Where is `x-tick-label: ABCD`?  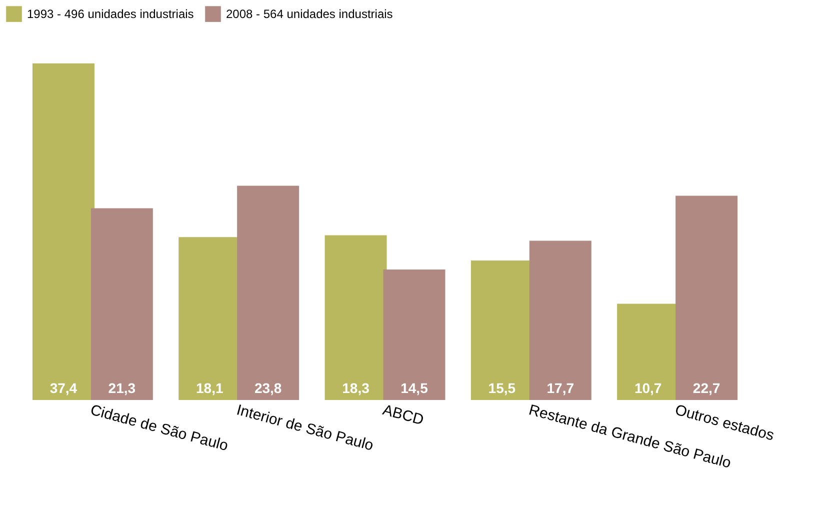 x-tick-label: ABCD is located at coordinates (403, 415).